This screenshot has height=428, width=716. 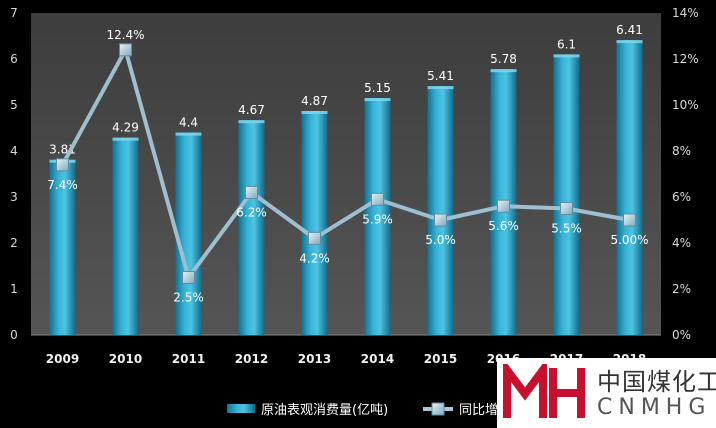 What do you see at coordinates (566, 229) in the screenshot?
I see `line-data-label: 5.5%` at bounding box center [566, 229].